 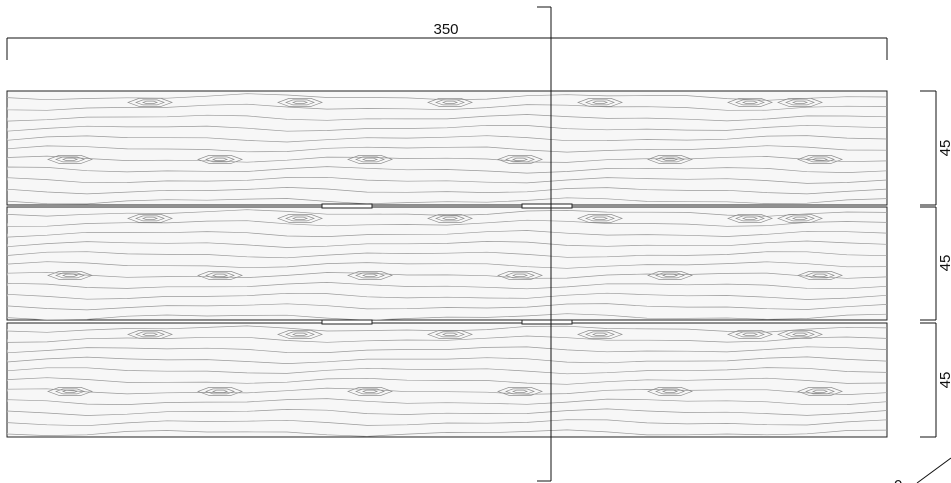 What do you see at coordinates (445, 29) in the screenshot?
I see `width-dimension-label: 350` at bounding box center [445, 29].